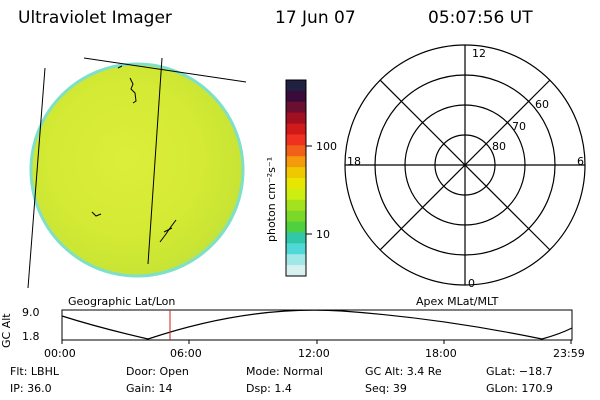 The image size is (600, 400). I want to click on mlat-label-70: 70, so click(519, 126).